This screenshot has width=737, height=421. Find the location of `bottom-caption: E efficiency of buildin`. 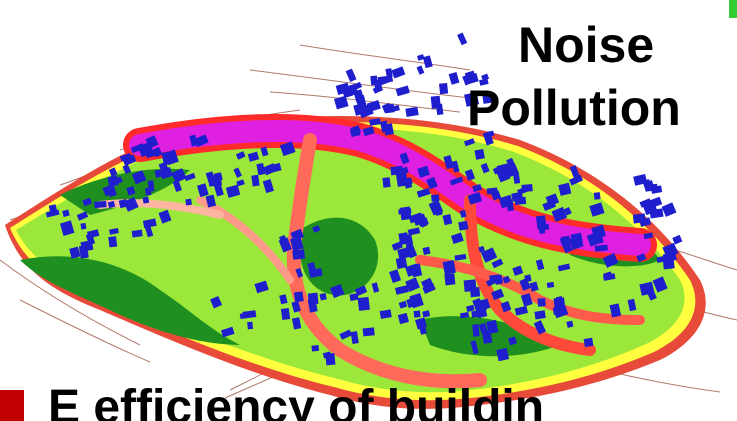

bottom-caption: E efficiency of buildin is located at coordinates (296, 401).